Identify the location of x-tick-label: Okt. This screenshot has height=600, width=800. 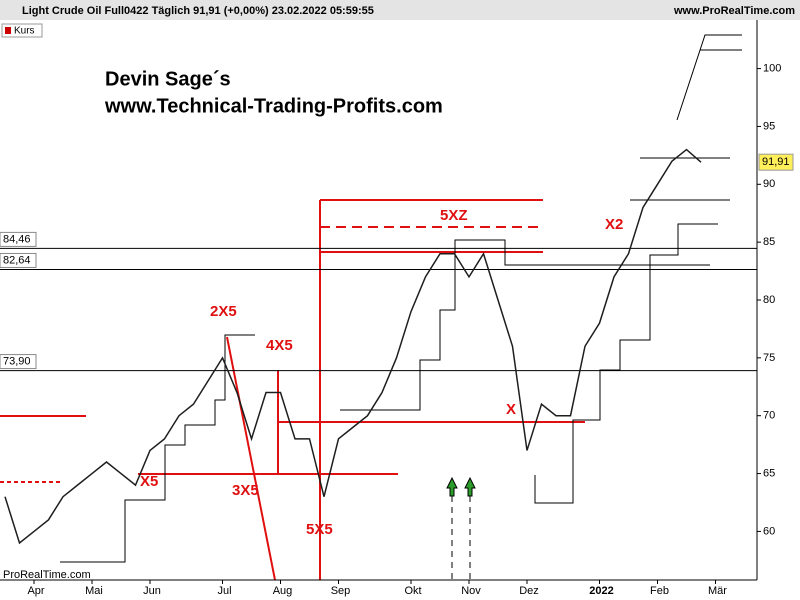
(412, 591).